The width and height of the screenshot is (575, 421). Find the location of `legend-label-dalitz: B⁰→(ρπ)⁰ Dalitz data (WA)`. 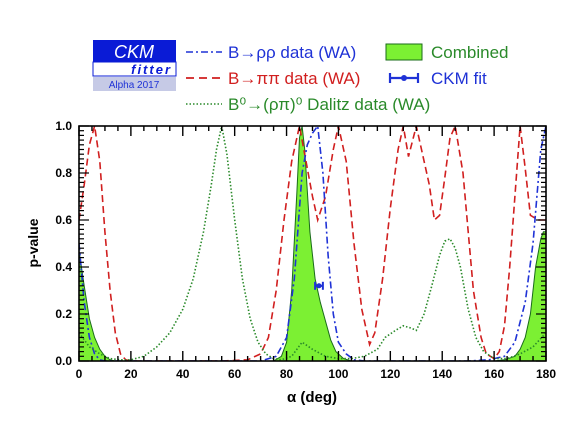

legend-label-dalitz: B⁰→(ρπ)⁰ Dalitz data (WA) is located at coordinates (329, 104).